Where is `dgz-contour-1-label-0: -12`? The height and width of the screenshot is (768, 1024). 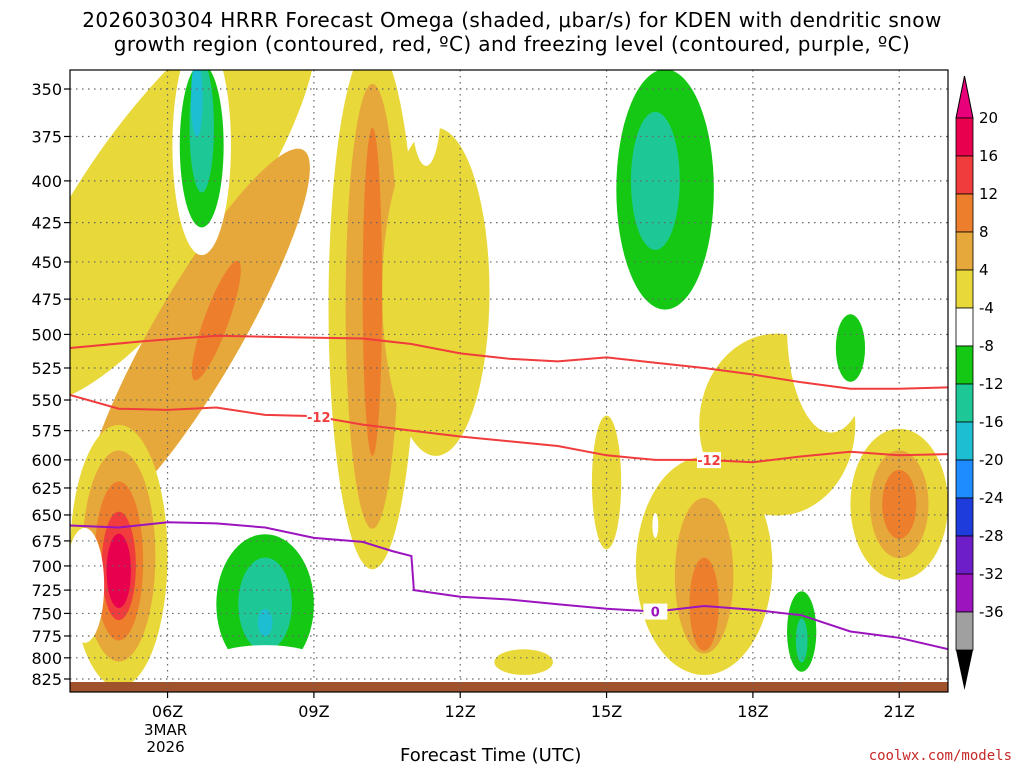 dgz-contour-1-label-0: -12 is located at coordinates (319, 418).